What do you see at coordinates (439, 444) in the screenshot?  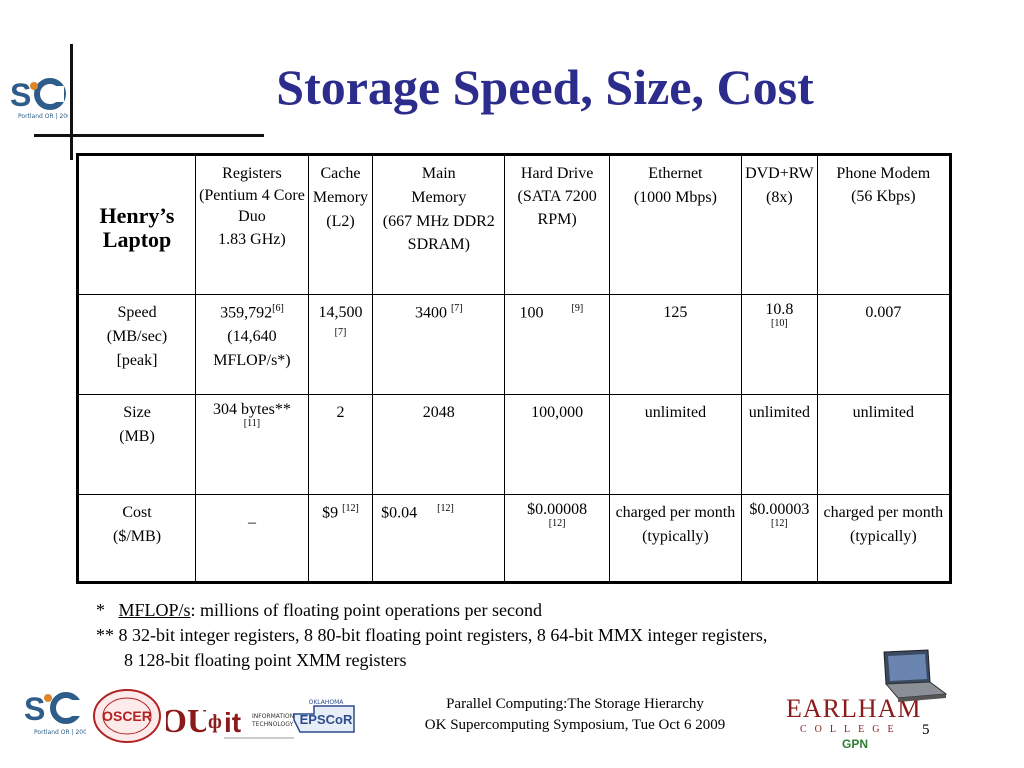 I see `cell-size-main: 2048` at bounding box center [439, 444].